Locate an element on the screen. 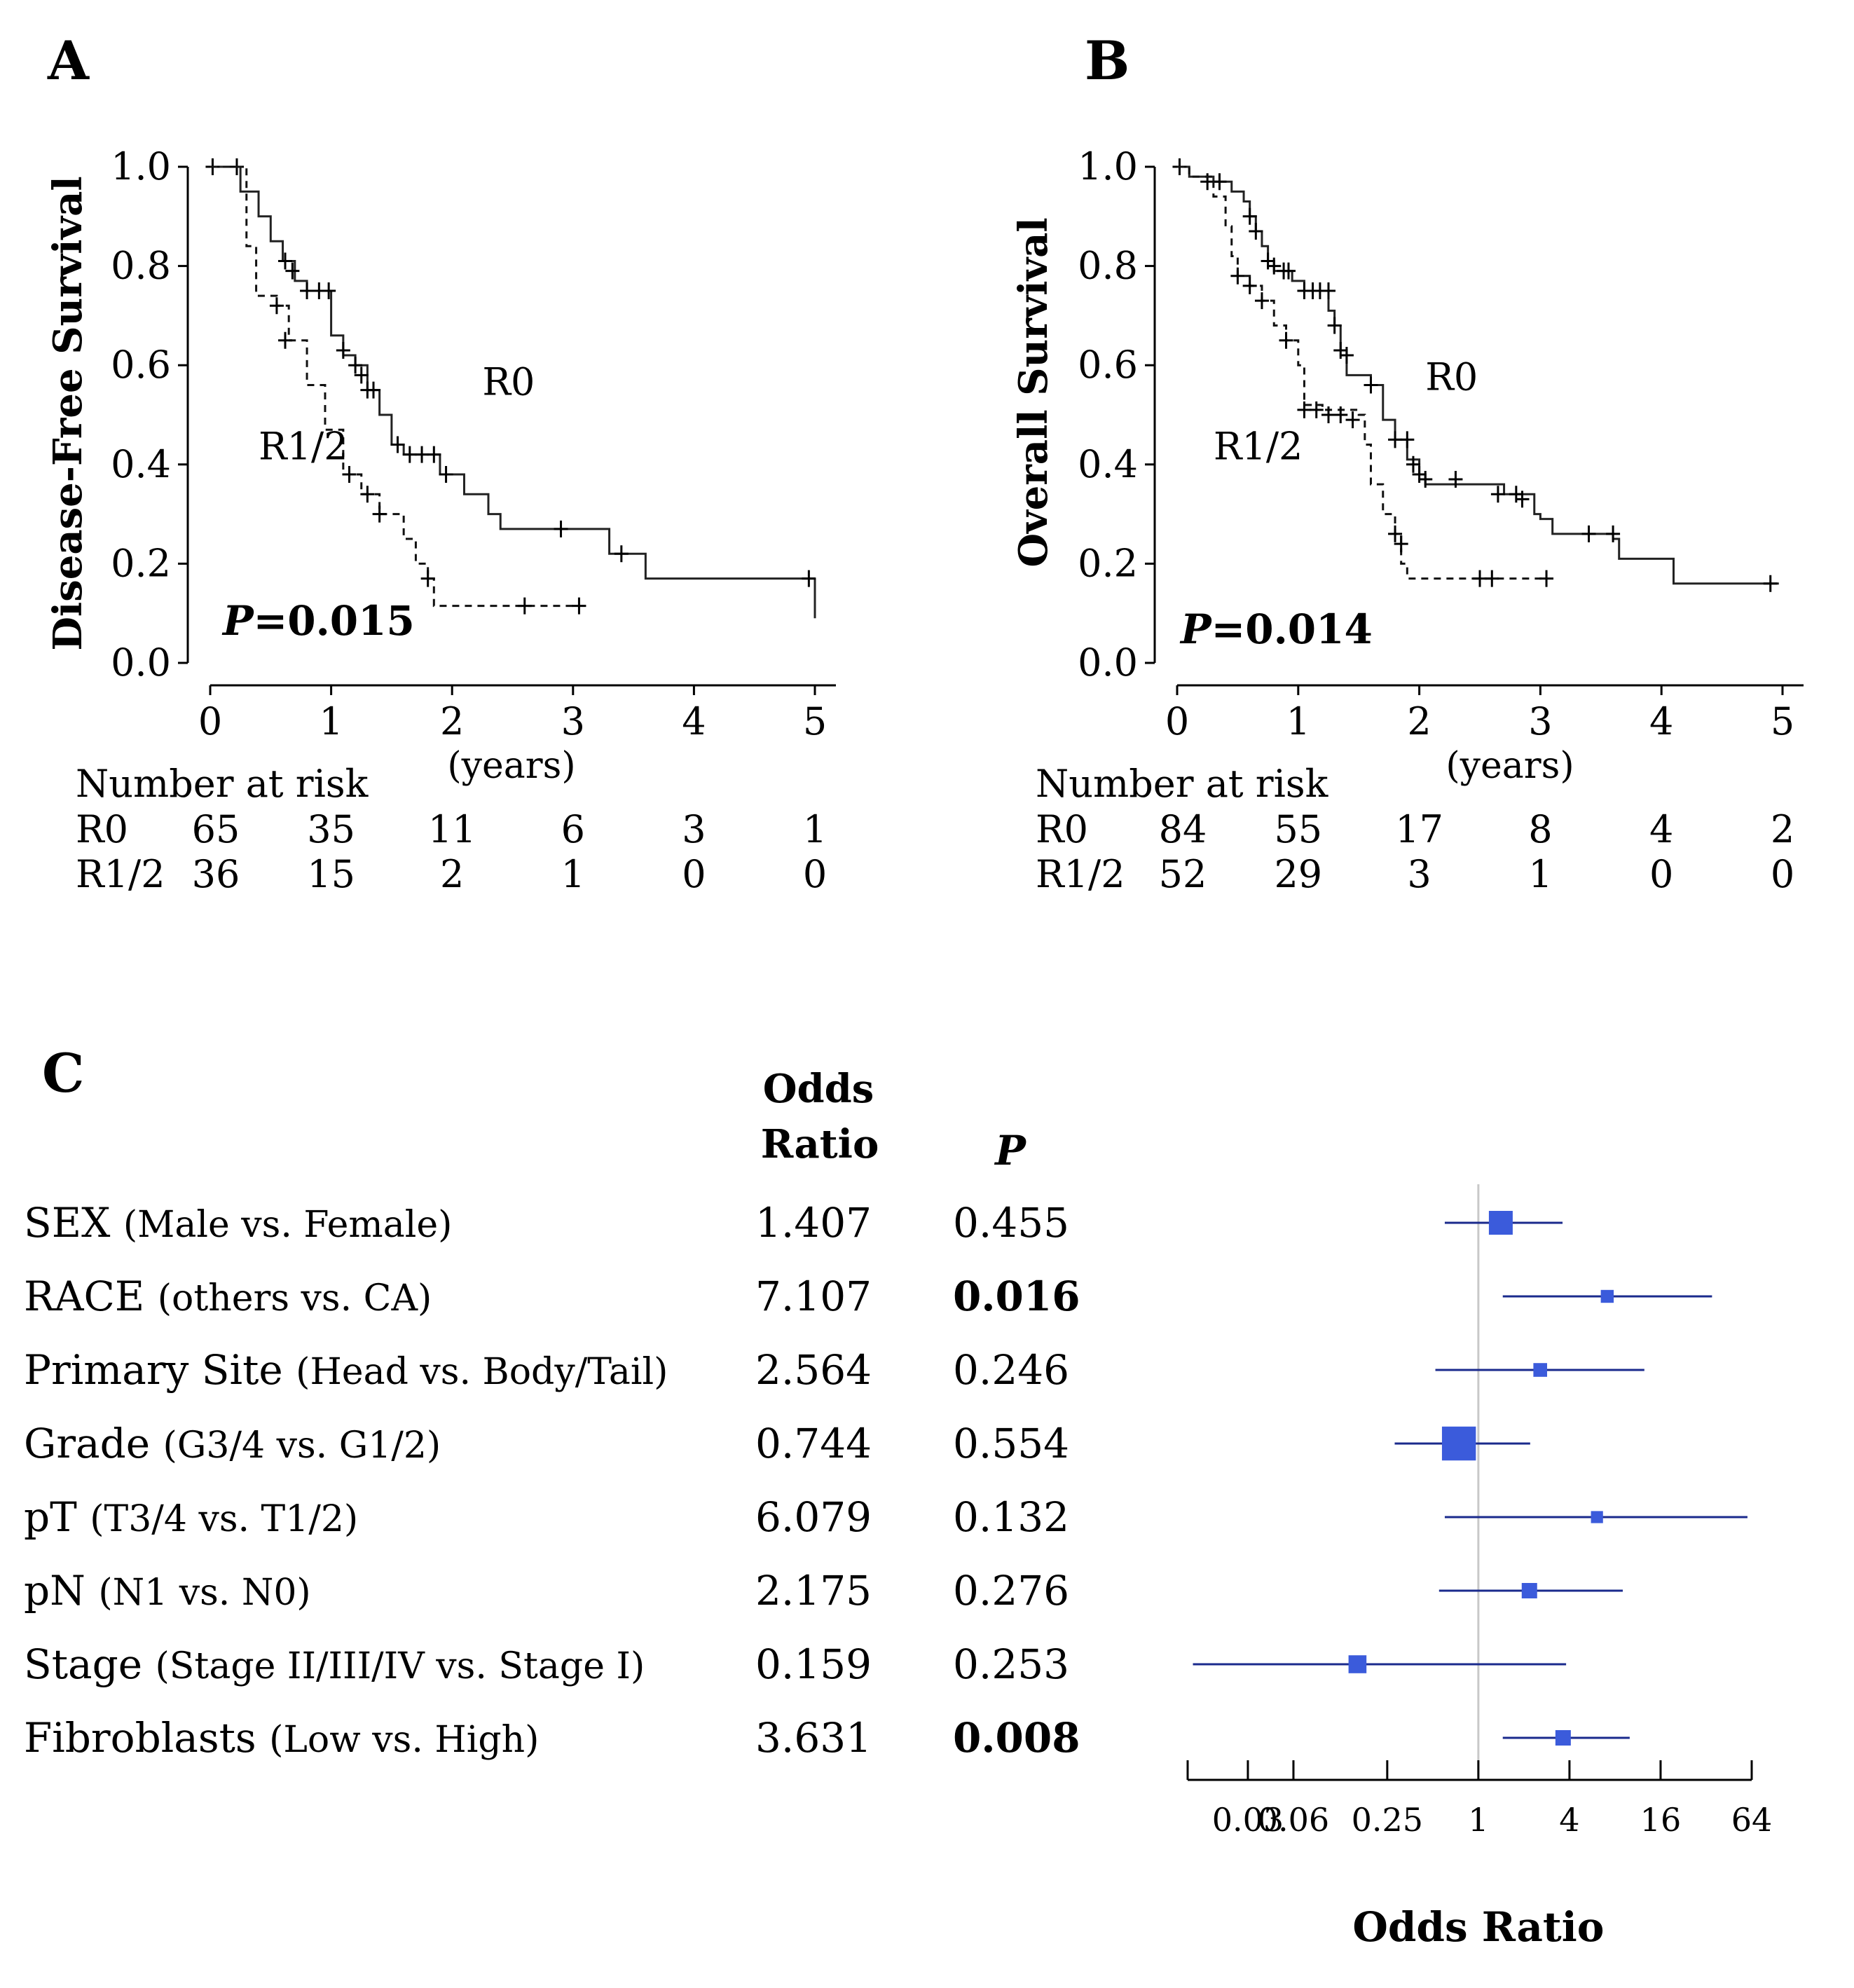  forest-tick-label: 16 is located at coordinates (1661, 1820).